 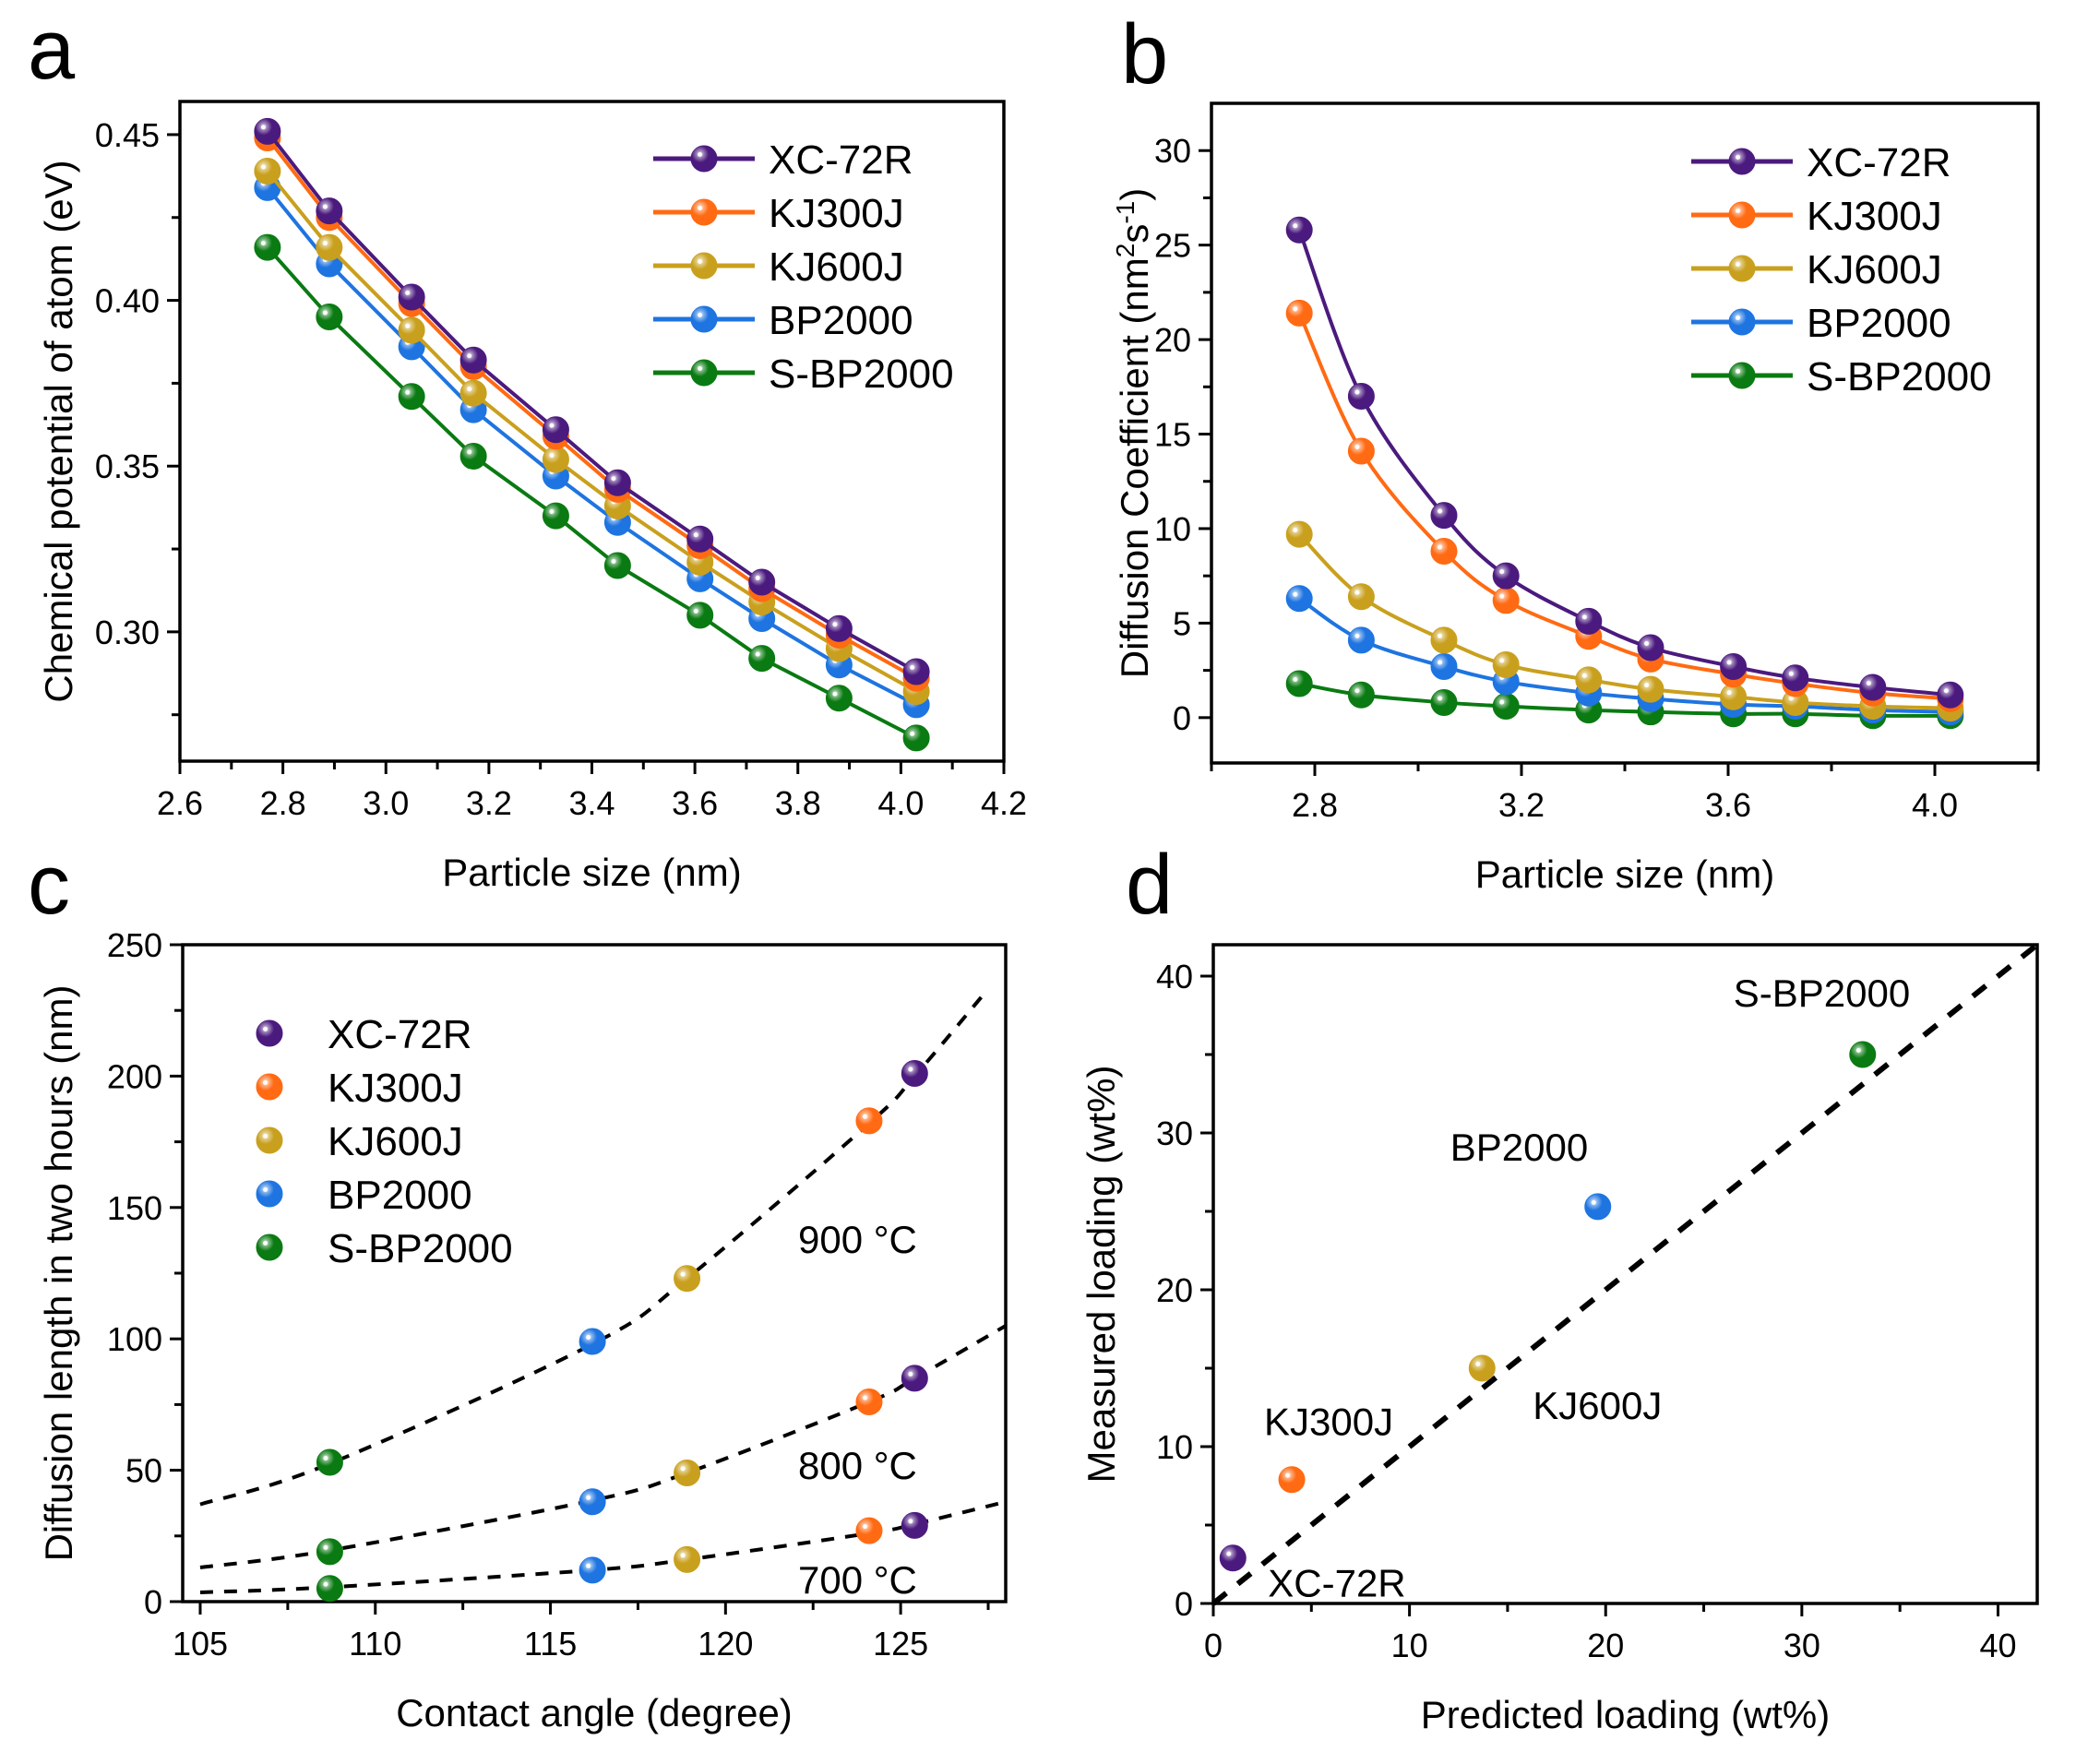 What do you see at coordinates (1125, 213) in the screenshot?
I see `y-axis-title-part: -1` at bounding box center [1125, 213].